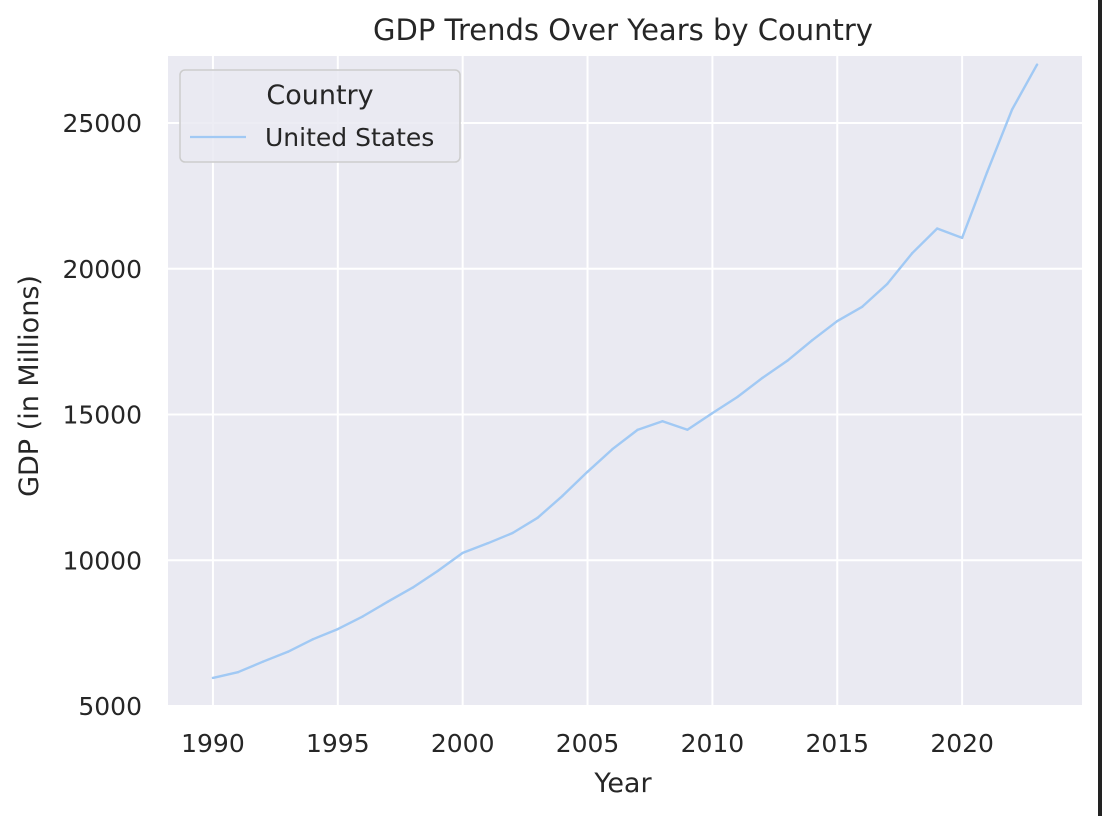  What do you see at coordinates (29, 386) in the screenshot?
I see `y-axis-label: GDP (in Millions)` at bounding box center [29, 386].